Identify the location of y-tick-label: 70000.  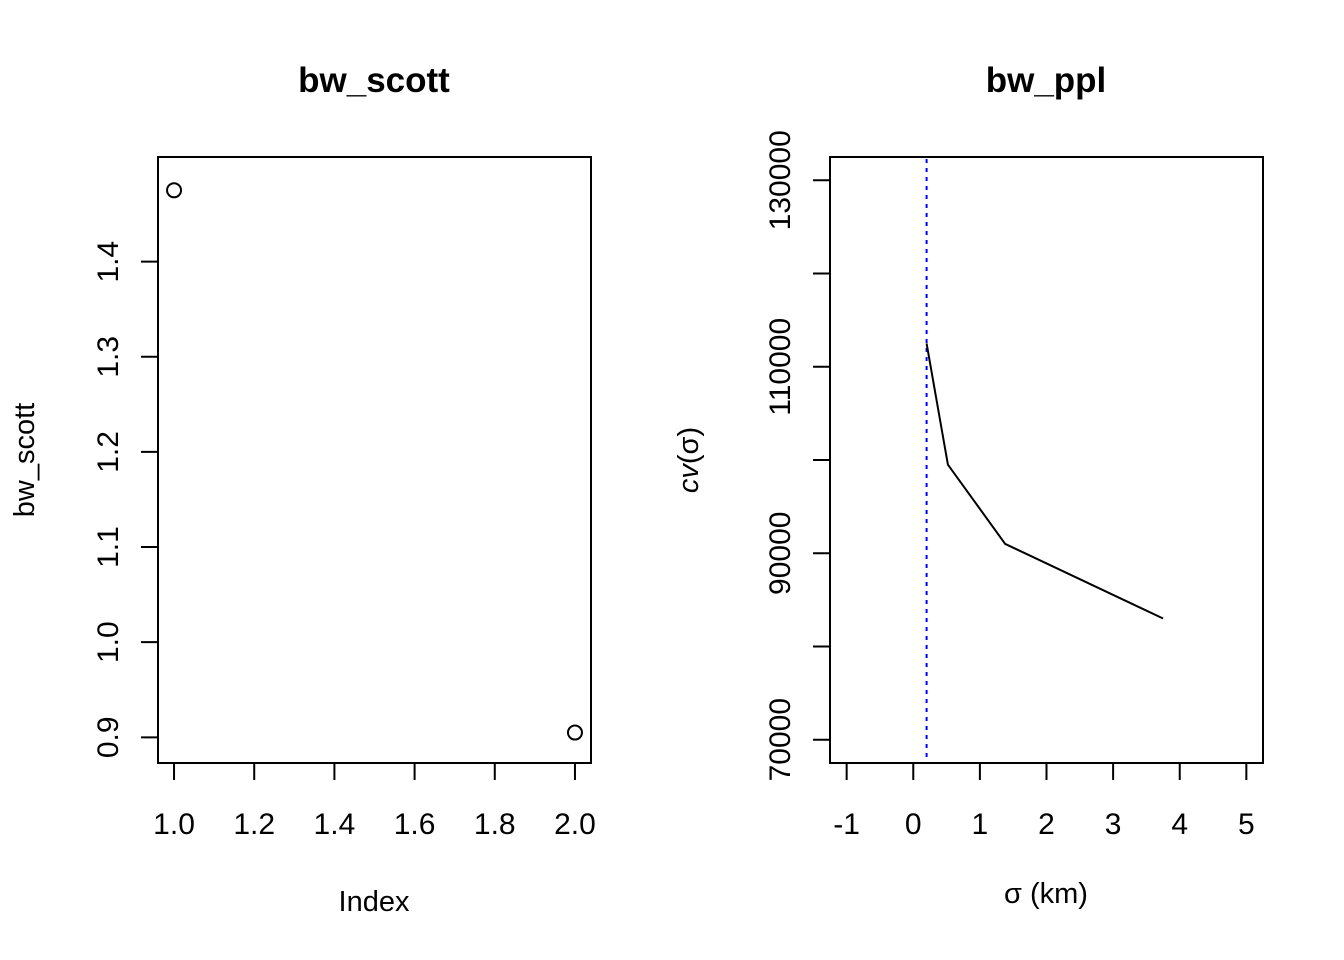
(780, 739).